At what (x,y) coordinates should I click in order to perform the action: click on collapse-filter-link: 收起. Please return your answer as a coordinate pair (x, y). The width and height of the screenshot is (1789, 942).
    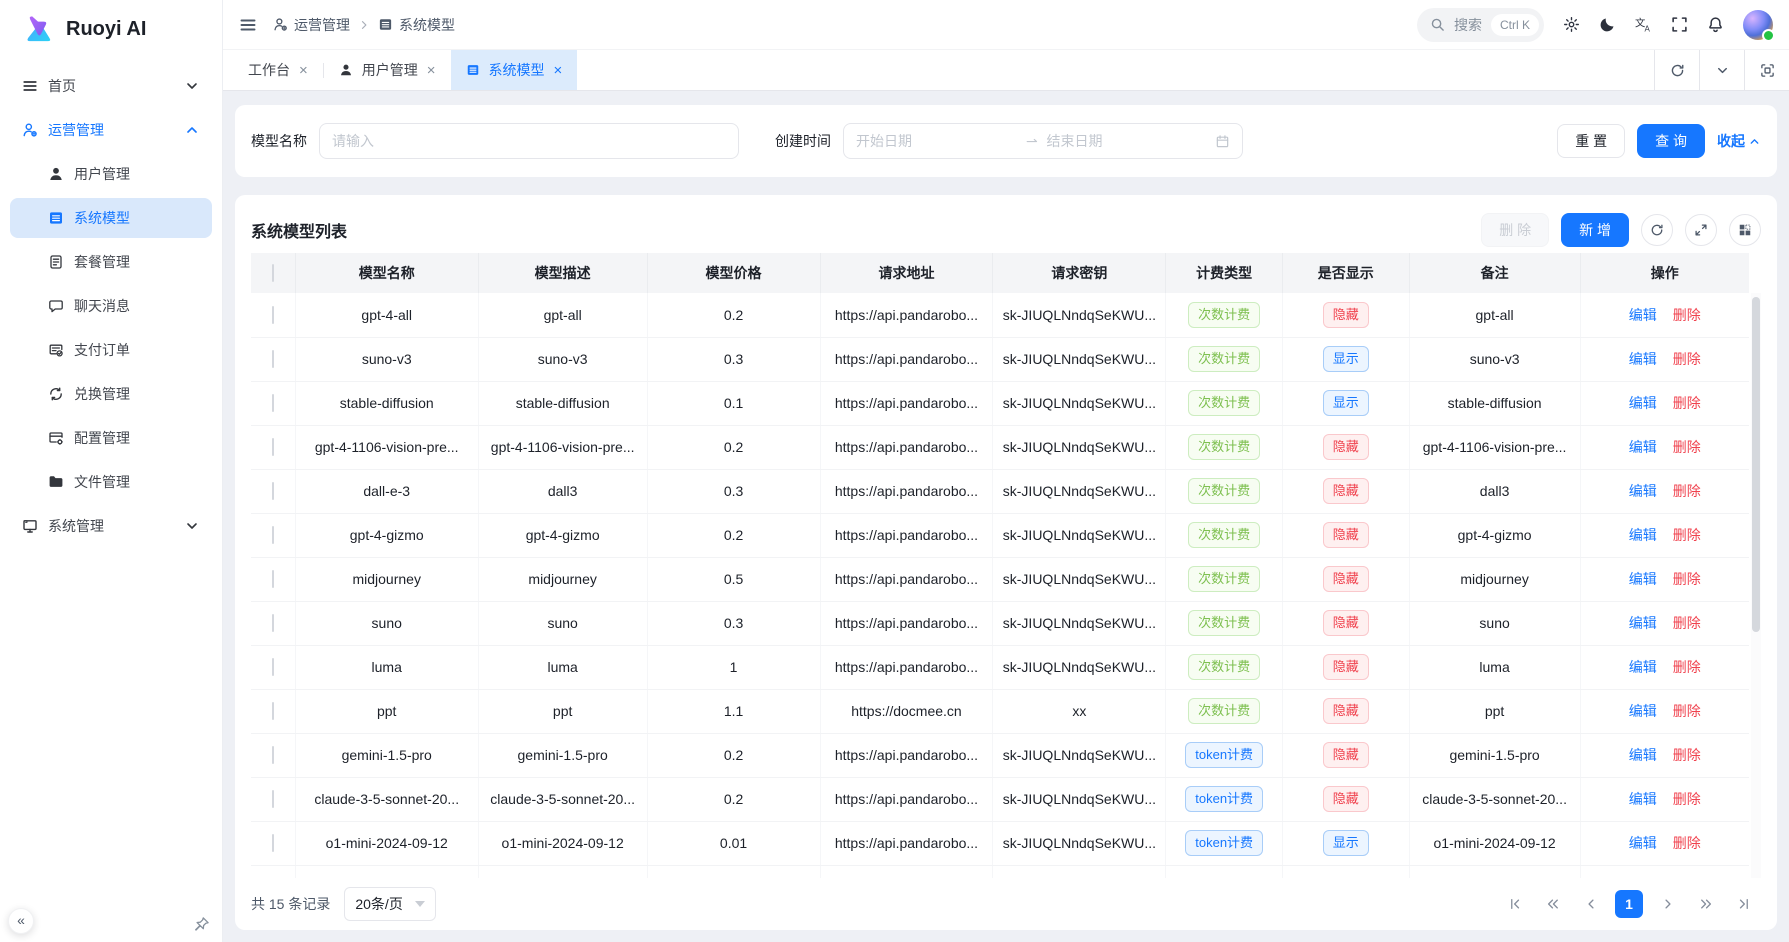
    Looking at the image, I should click on (1739, 141).